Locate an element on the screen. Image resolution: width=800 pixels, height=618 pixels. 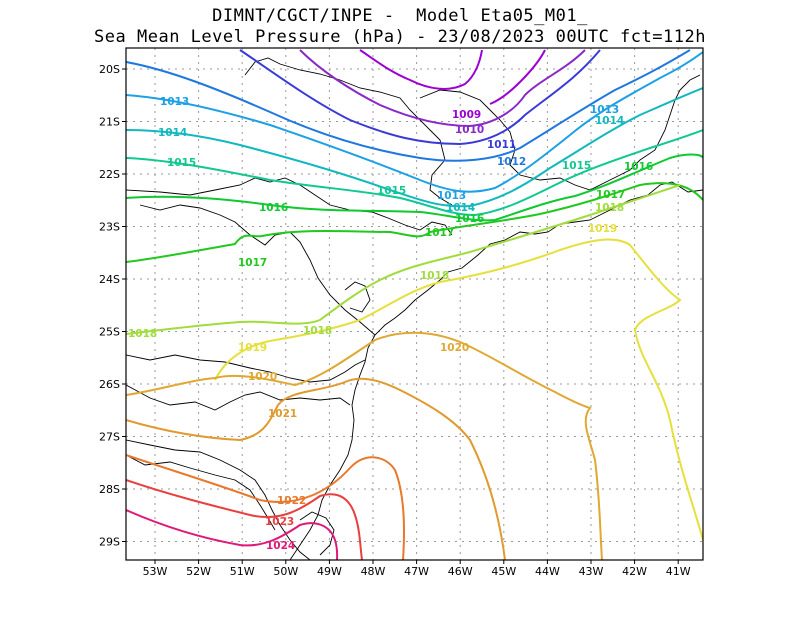
label-1009: 1009 is located at coordinates (466, 115).